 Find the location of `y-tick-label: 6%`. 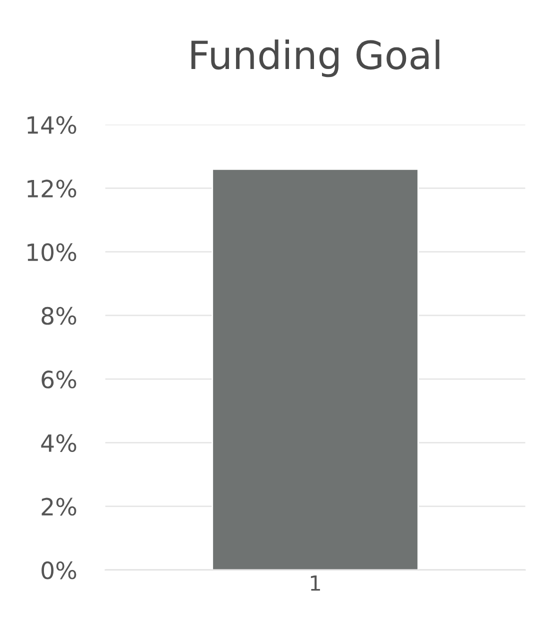

y-tick-label: 6% is located at coordinates (59, 379).